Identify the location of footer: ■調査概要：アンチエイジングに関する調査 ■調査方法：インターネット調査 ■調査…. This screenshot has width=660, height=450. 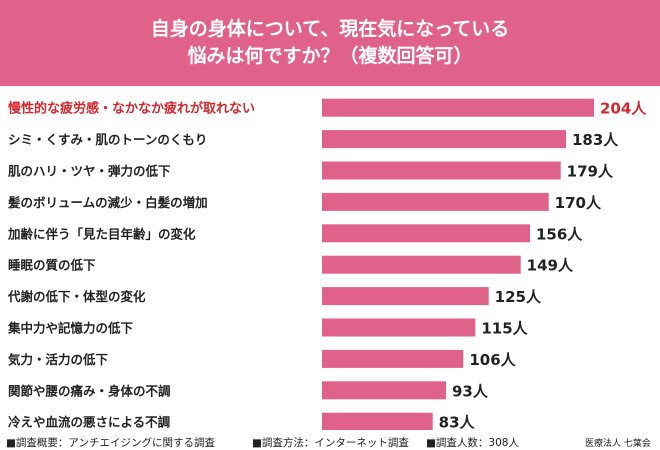
(330, 441).